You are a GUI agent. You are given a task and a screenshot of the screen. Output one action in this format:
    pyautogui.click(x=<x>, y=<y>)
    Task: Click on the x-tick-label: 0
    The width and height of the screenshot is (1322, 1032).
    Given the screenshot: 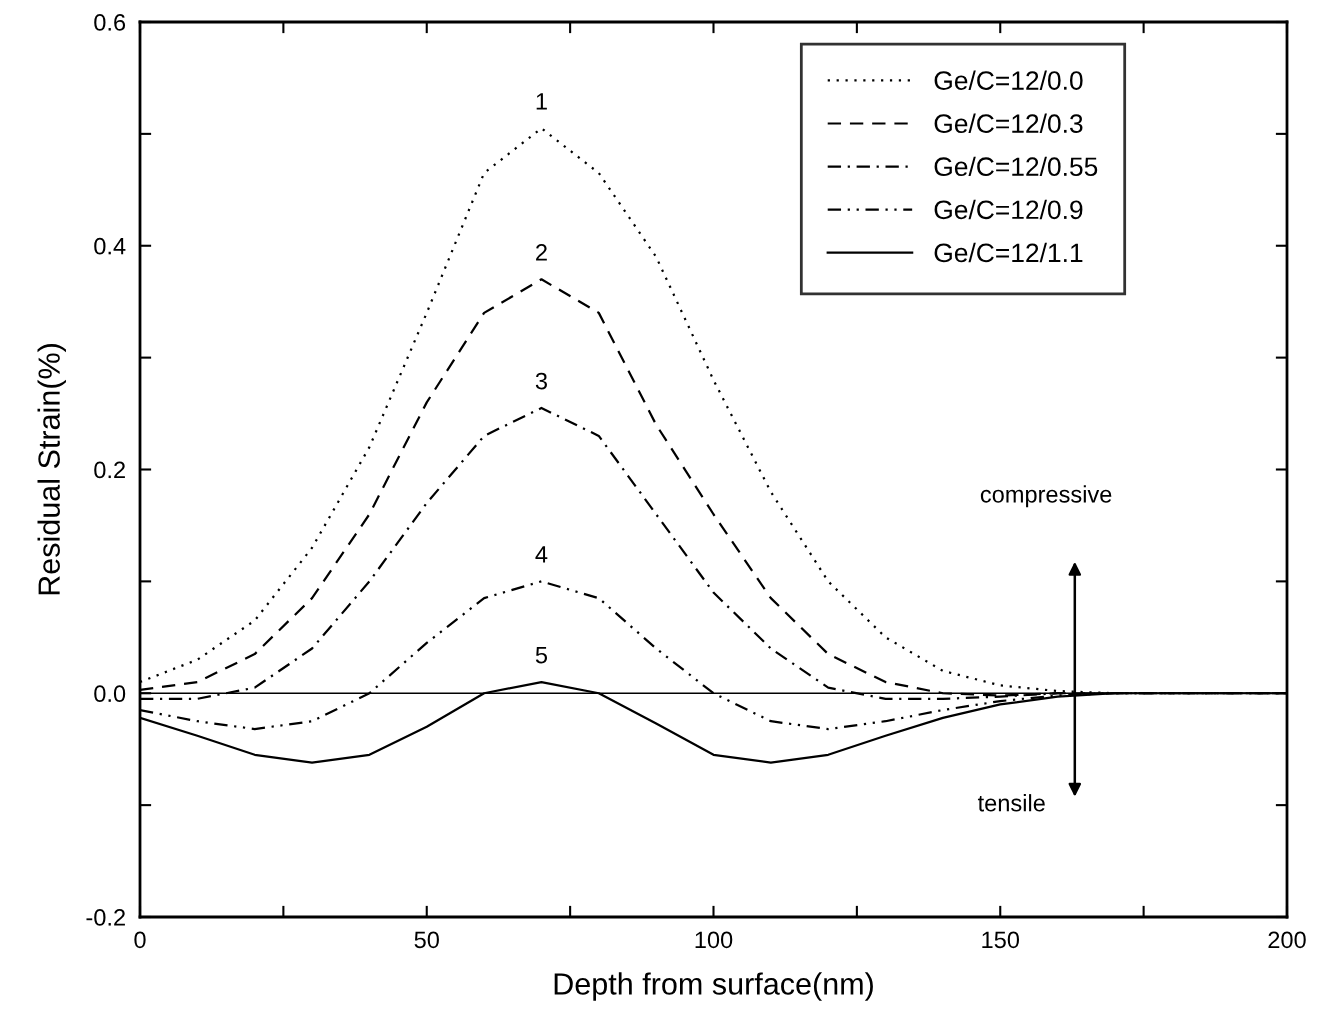 What is the action you would take?
    pyautogui.click(x=140, y=940)
    